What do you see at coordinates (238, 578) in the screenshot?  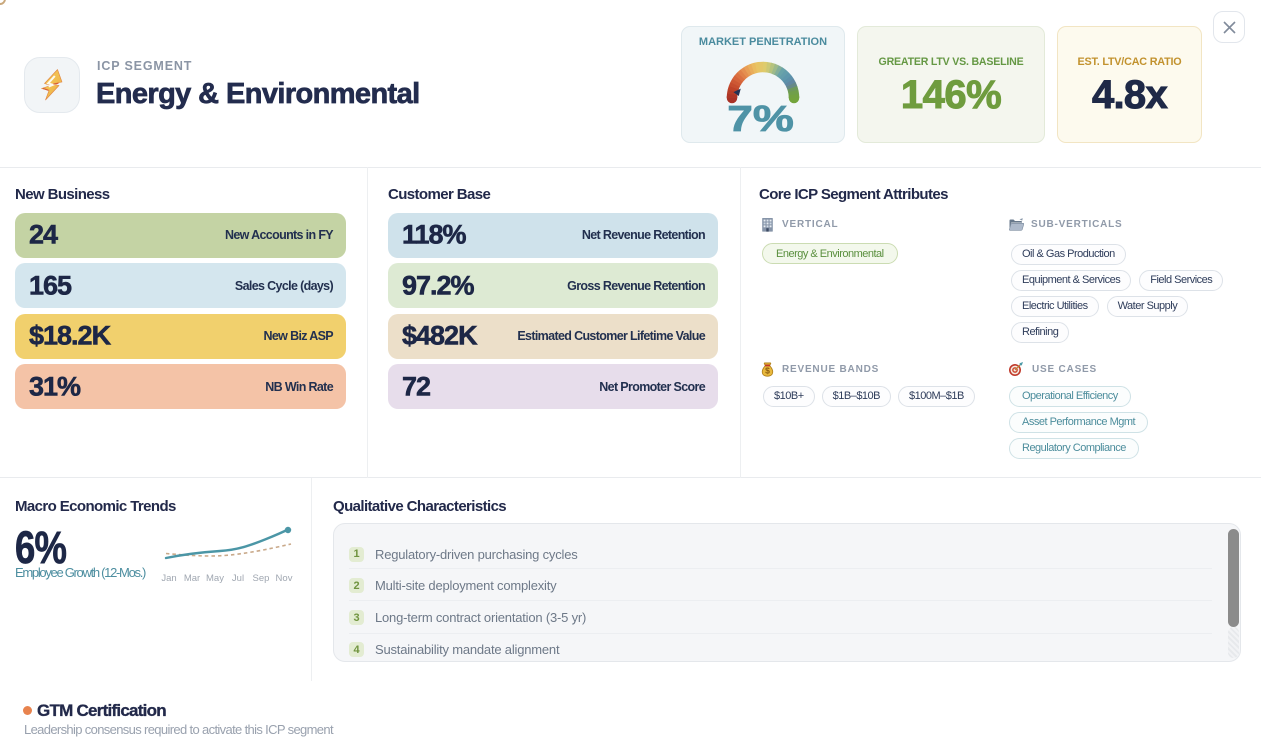 I see `svg-text: Jul` at bounding box center [238, 578].